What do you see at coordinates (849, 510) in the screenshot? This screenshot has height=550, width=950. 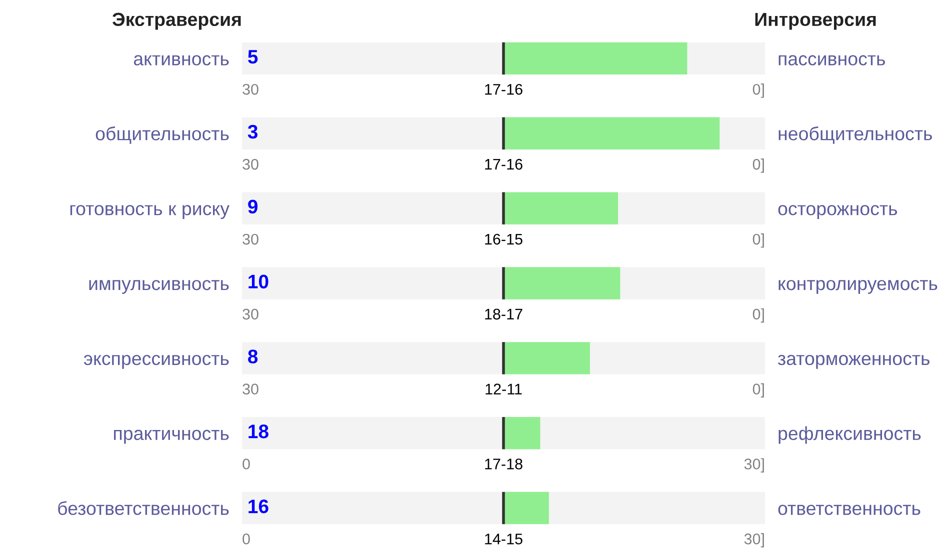 I see `y2-tick-label: ответственность` at bounding box center [849, 510].